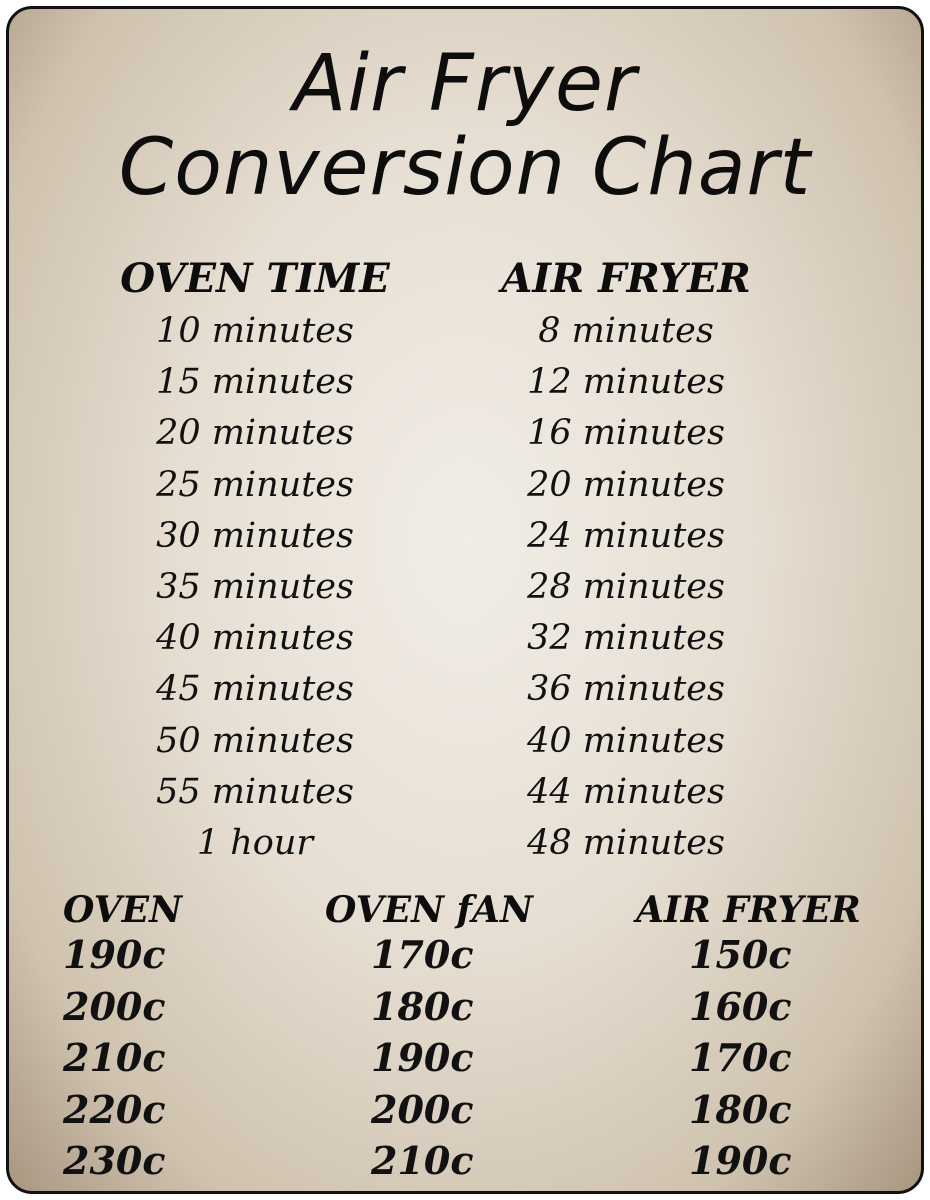  I want to click on table-cell: 16 minutes, so click(626, 433).